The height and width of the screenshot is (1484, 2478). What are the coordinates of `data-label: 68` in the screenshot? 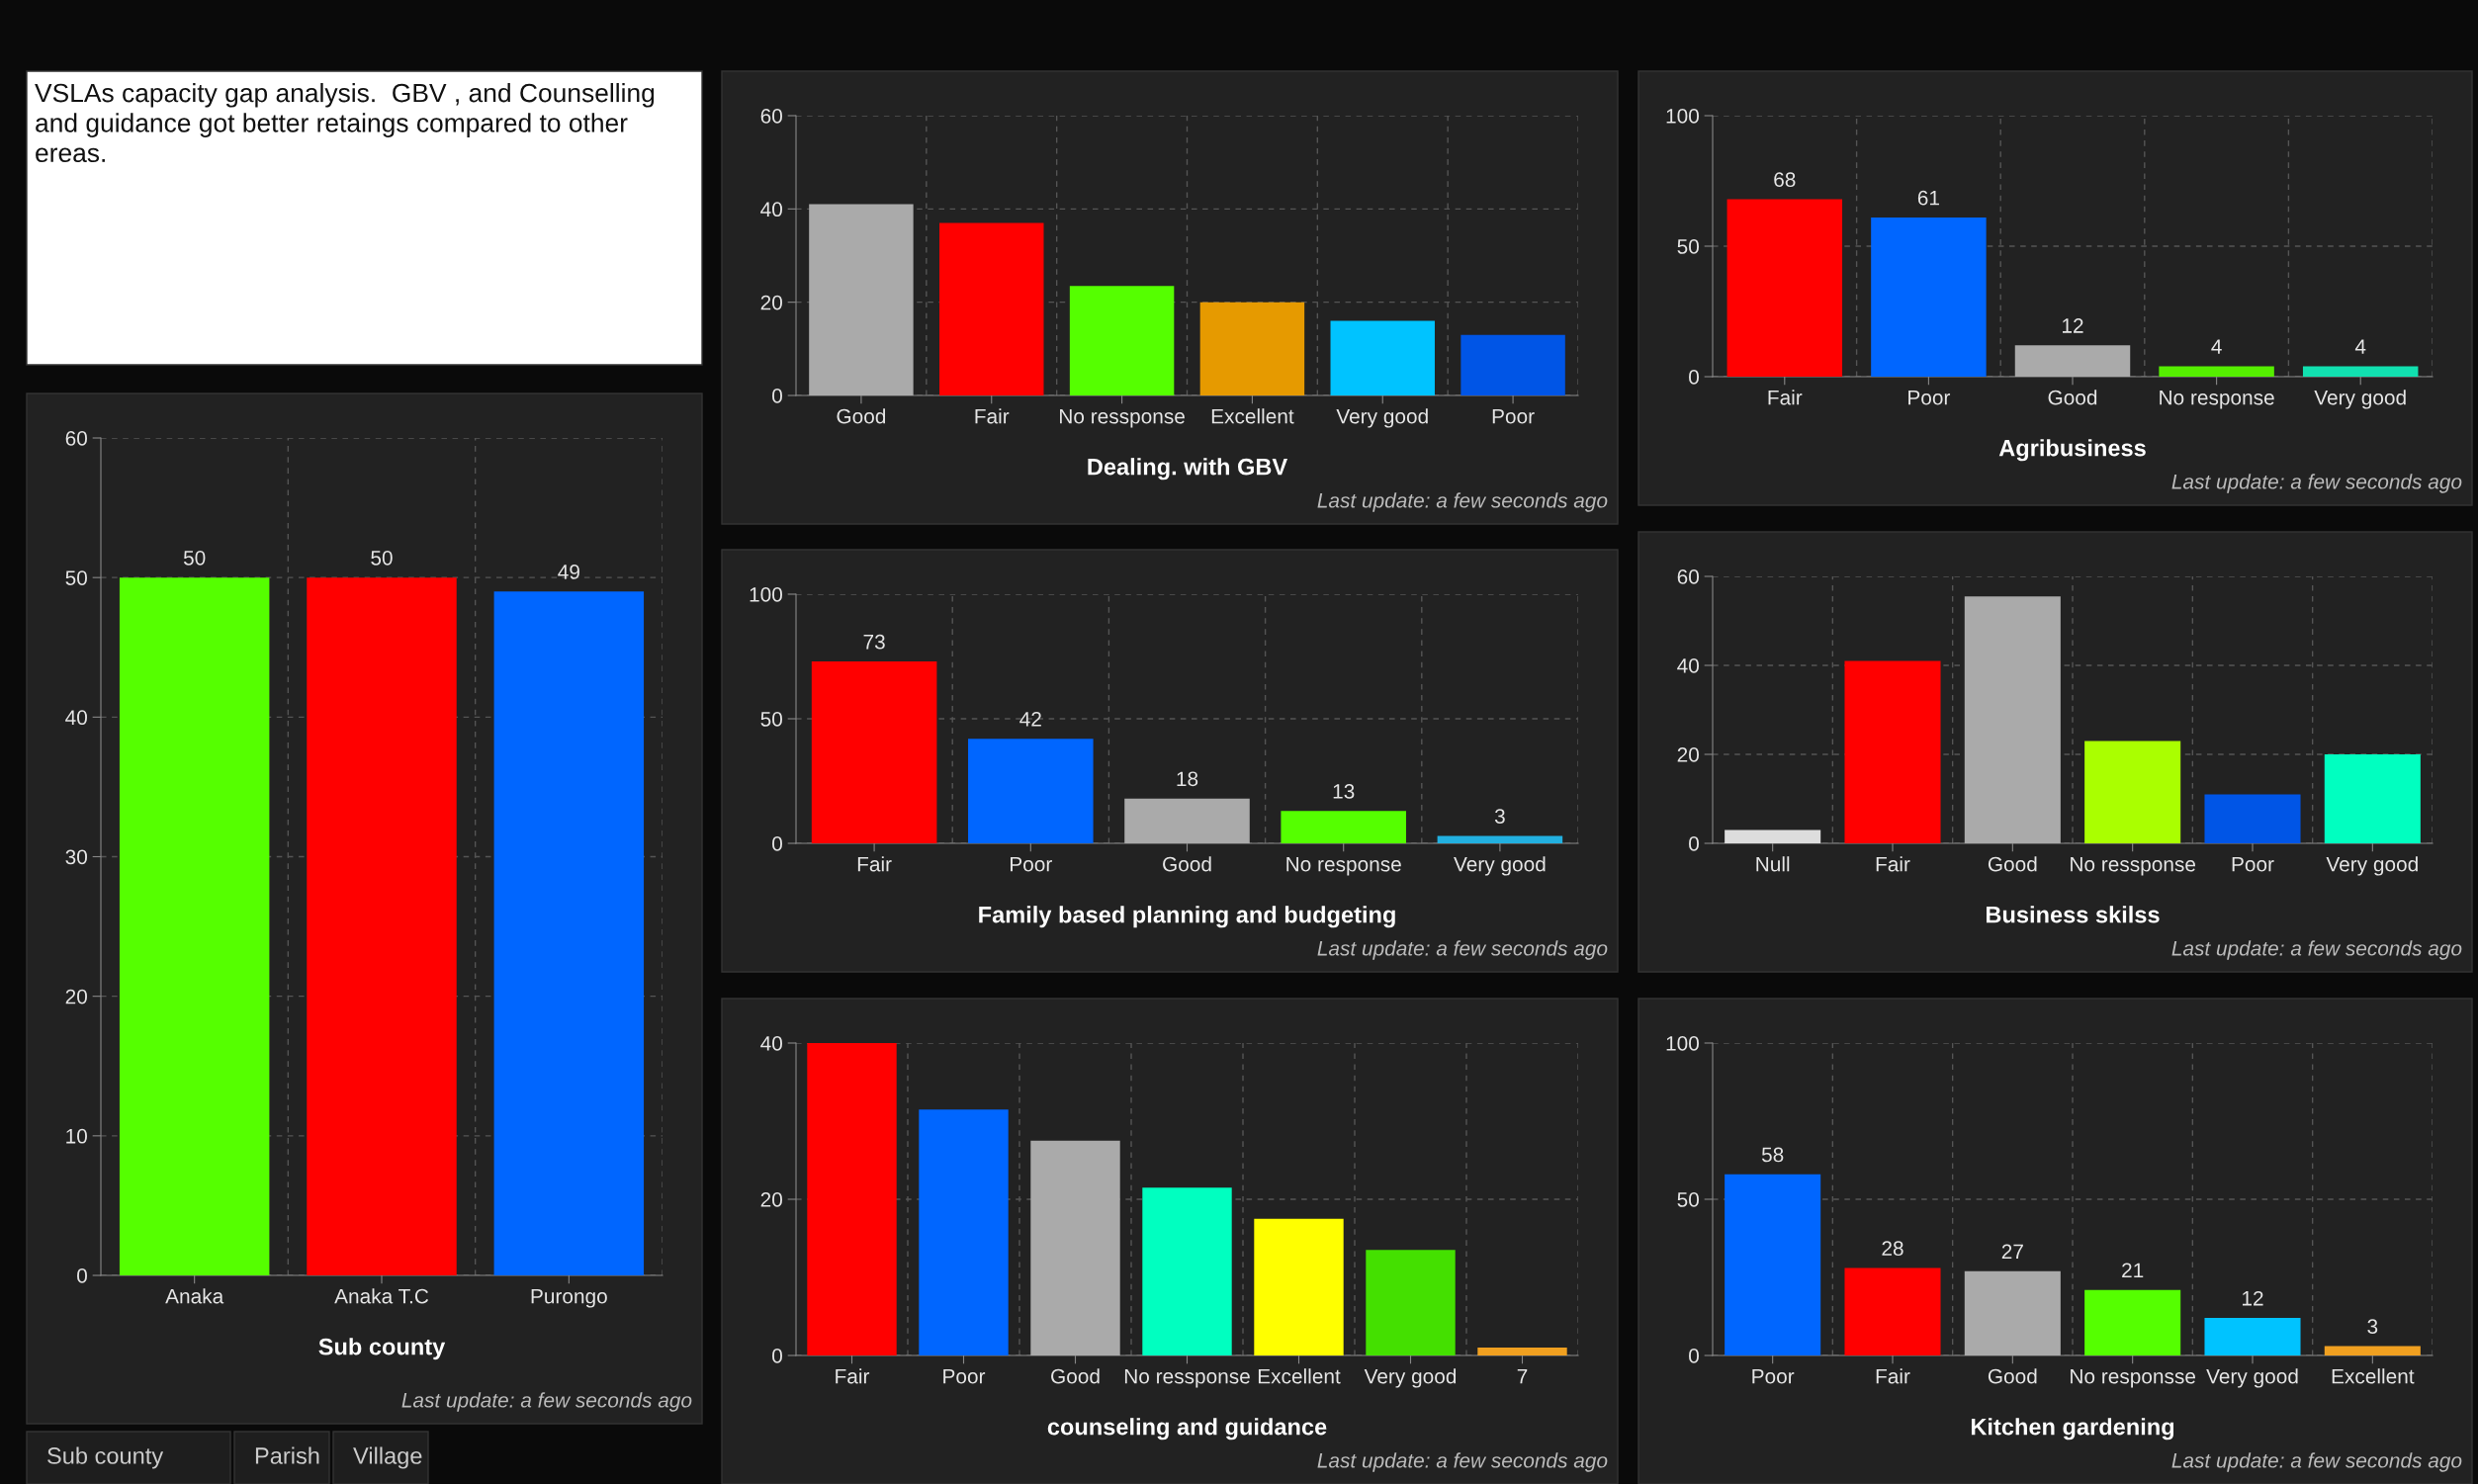 It's located at (1785, 180).